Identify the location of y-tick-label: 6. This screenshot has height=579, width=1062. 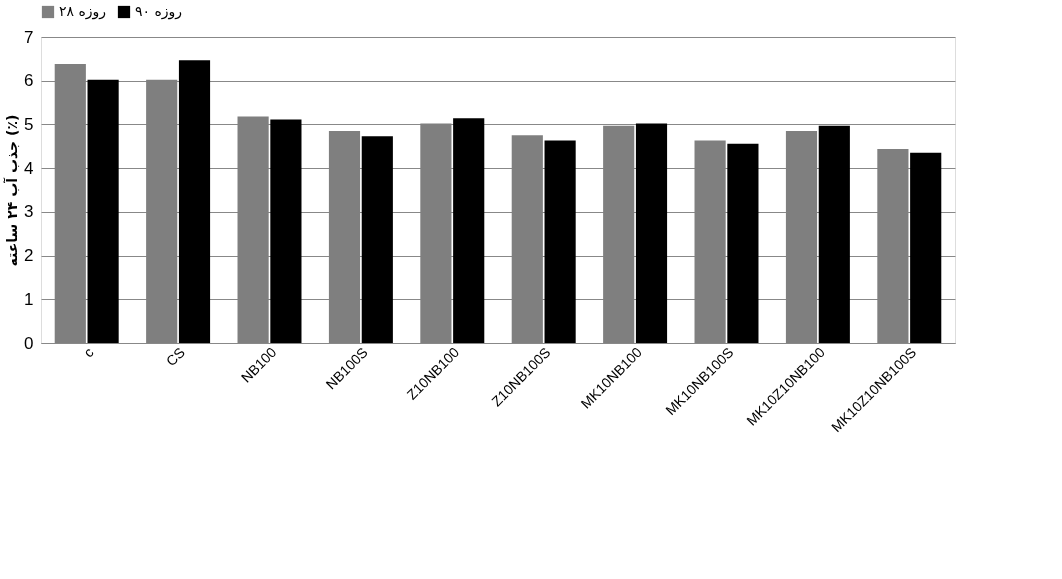
(29, 81).